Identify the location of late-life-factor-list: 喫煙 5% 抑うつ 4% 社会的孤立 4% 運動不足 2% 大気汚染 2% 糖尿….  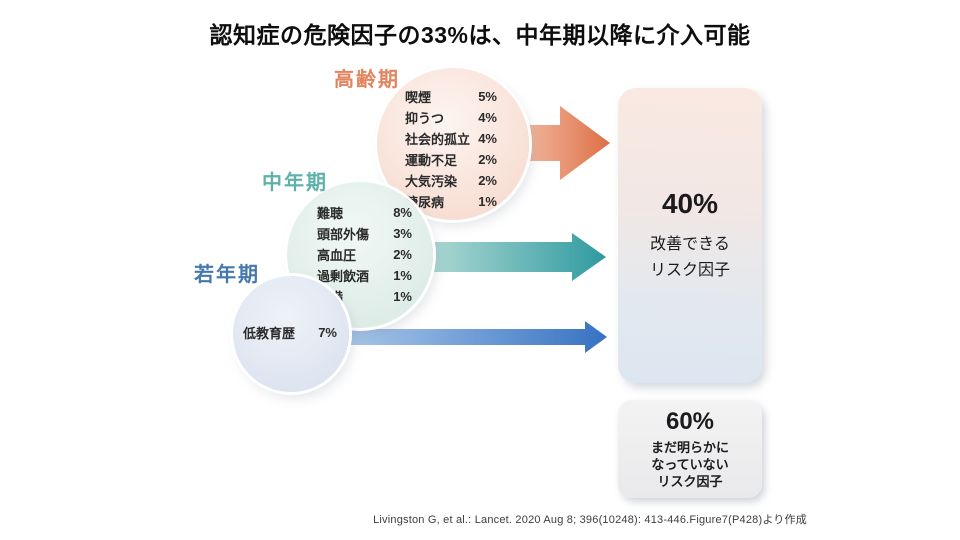
(451, 149).